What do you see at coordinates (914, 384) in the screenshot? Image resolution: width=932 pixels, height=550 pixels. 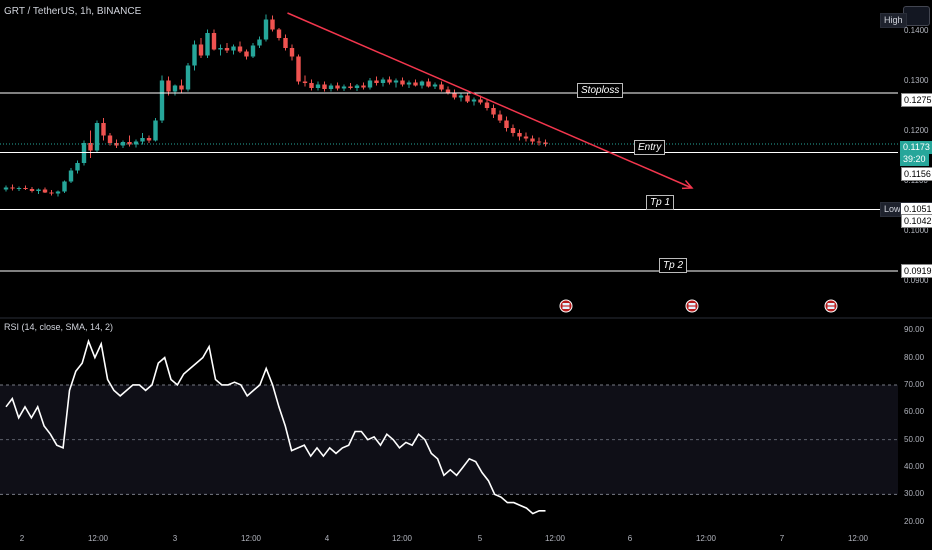 I see `rsi-axis-label: 70.00` at bounding box center [914, 384].